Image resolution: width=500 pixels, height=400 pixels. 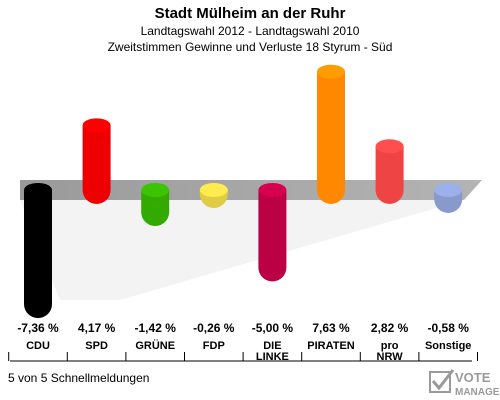 I want to click on logo-text-vote: VOTE, so click(x=473, y=377).